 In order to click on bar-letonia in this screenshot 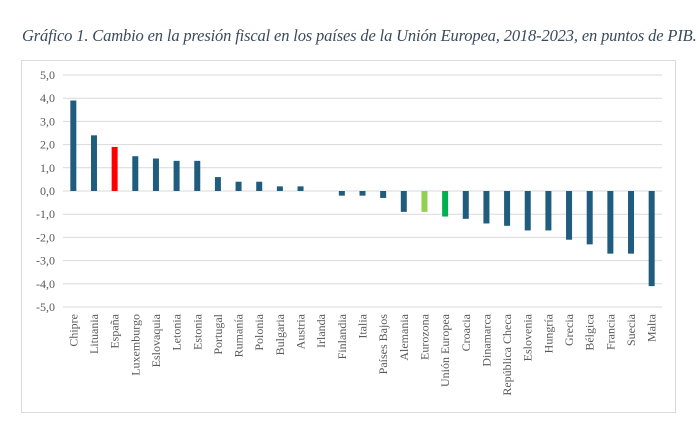, I will do `click(176, 175)`.